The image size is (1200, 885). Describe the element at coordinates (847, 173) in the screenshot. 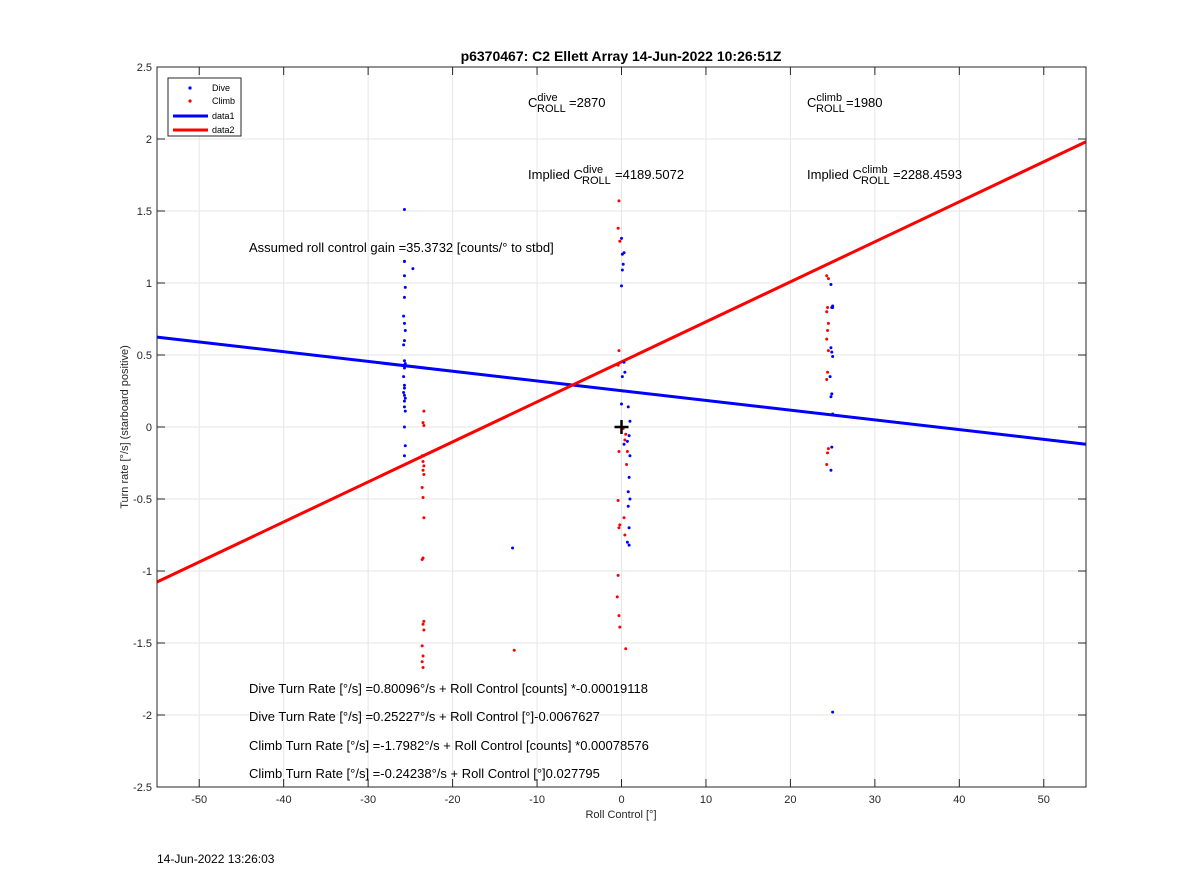

I see `svg-text: Implied Cclimb` at that location.